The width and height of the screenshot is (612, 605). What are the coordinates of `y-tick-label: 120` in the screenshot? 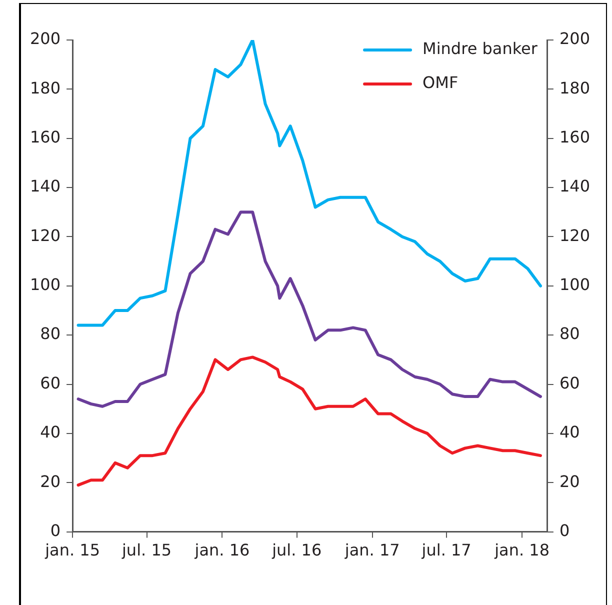 It's located at (45, 235).